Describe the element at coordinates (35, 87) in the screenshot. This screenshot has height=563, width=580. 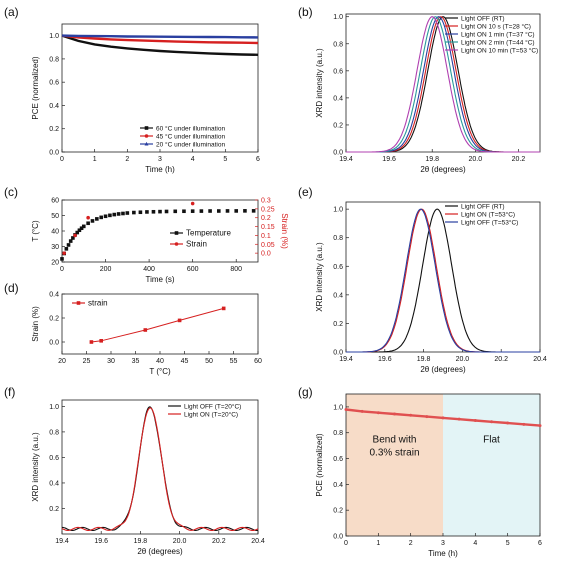
I see `y-axis-label: PCE (normalized)` at that location.